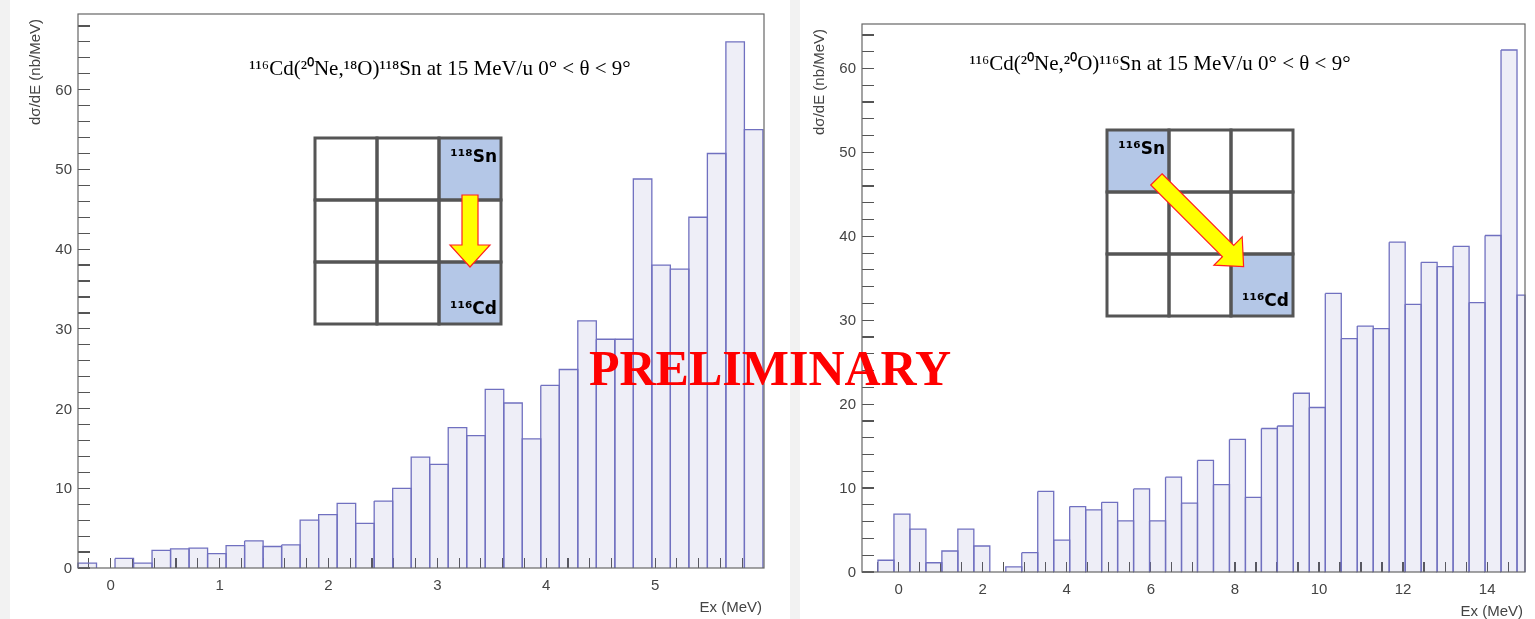  I want to click on x-tick-label: 8, so click(1235, 588).